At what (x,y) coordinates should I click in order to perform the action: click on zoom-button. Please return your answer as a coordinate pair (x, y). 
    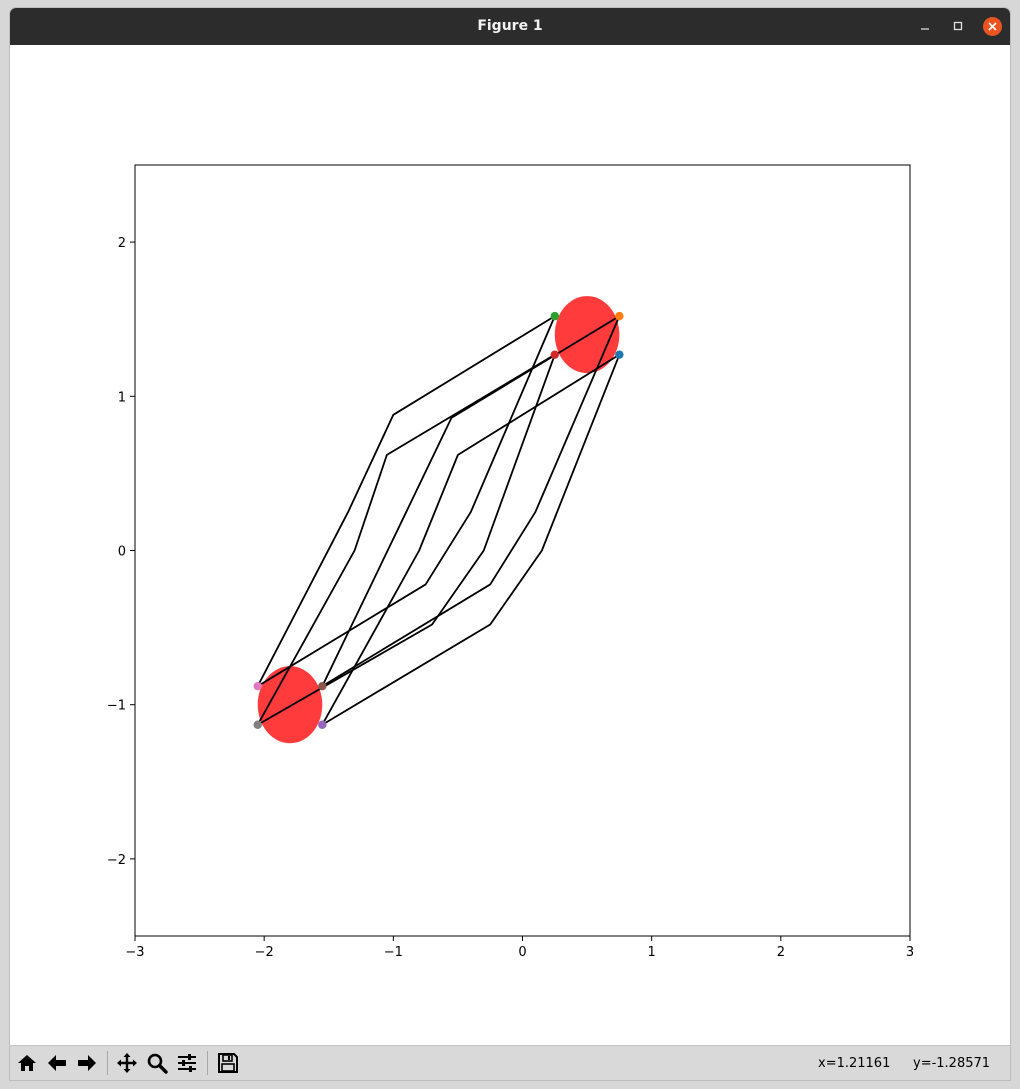
    Looking at the image, I should click on (157, 1063).